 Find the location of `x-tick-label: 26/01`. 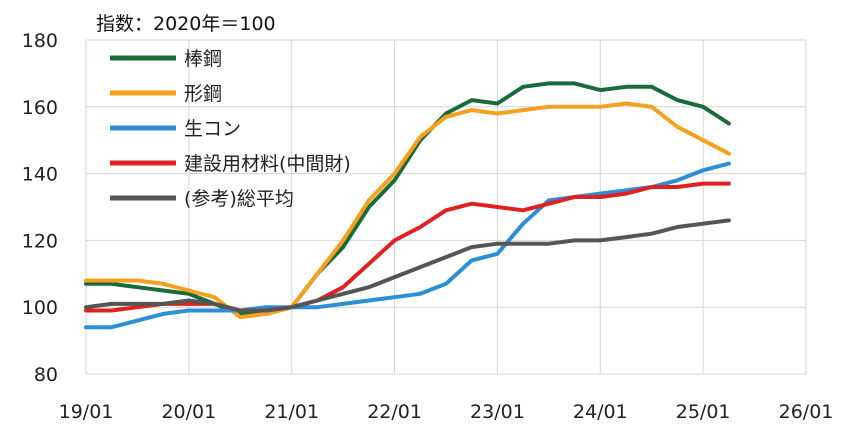

x-tick-label: 26/01 is located at coordinates (806, 412).